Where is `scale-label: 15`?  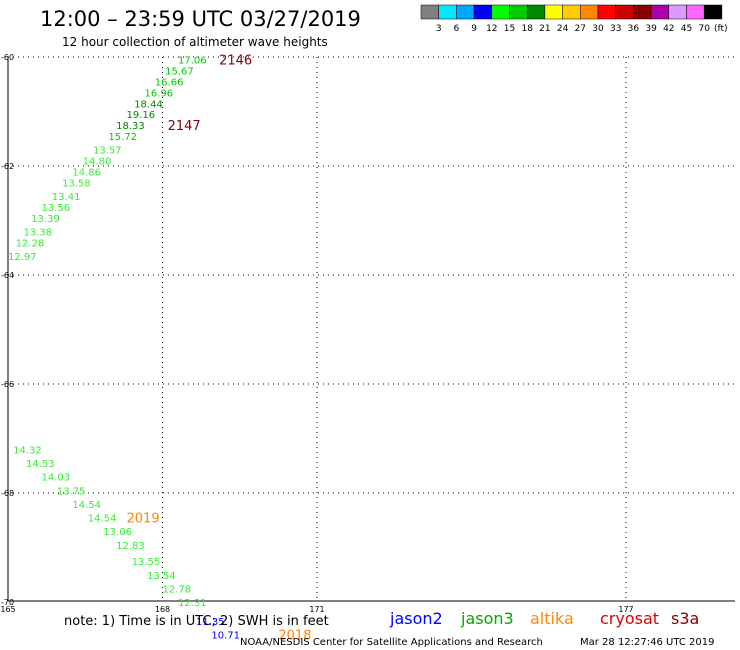
scale-label: 15 is located at coordinates (509, 29).